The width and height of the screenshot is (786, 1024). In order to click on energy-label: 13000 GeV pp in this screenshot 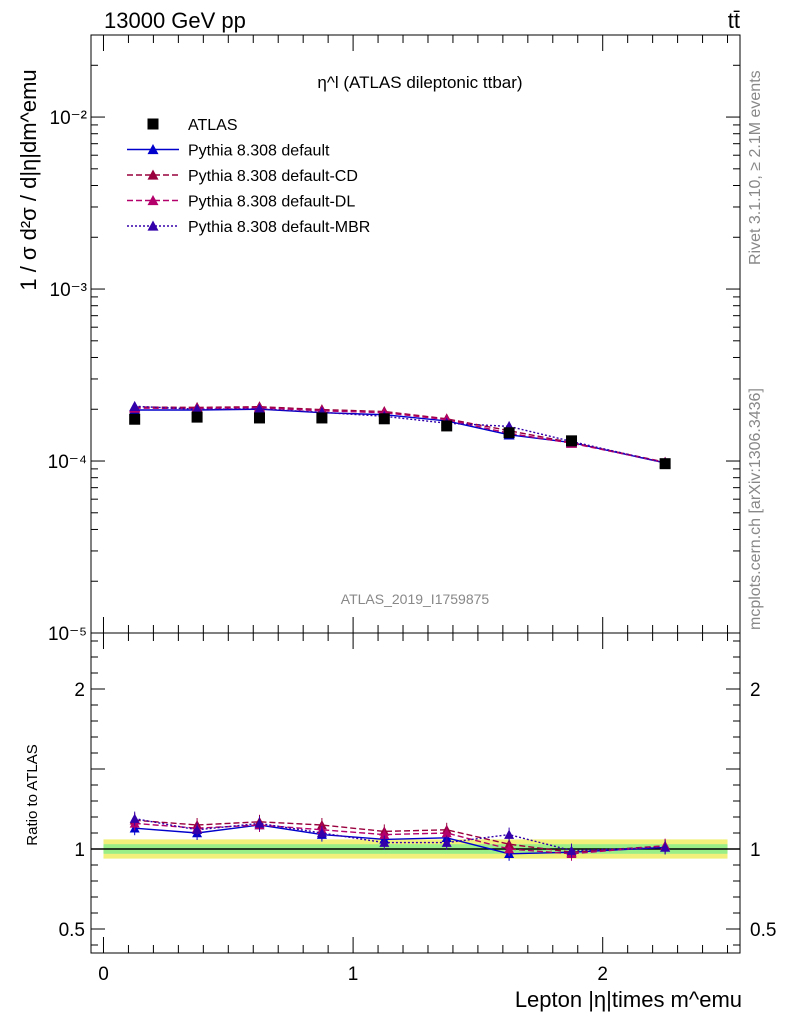, I will do `click(175, 20)`.